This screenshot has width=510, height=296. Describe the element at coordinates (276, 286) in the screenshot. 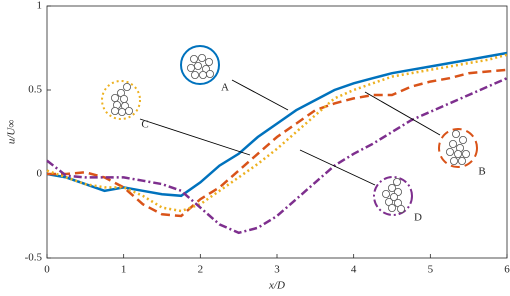

I see `x-axis-label: x/D` at that location.